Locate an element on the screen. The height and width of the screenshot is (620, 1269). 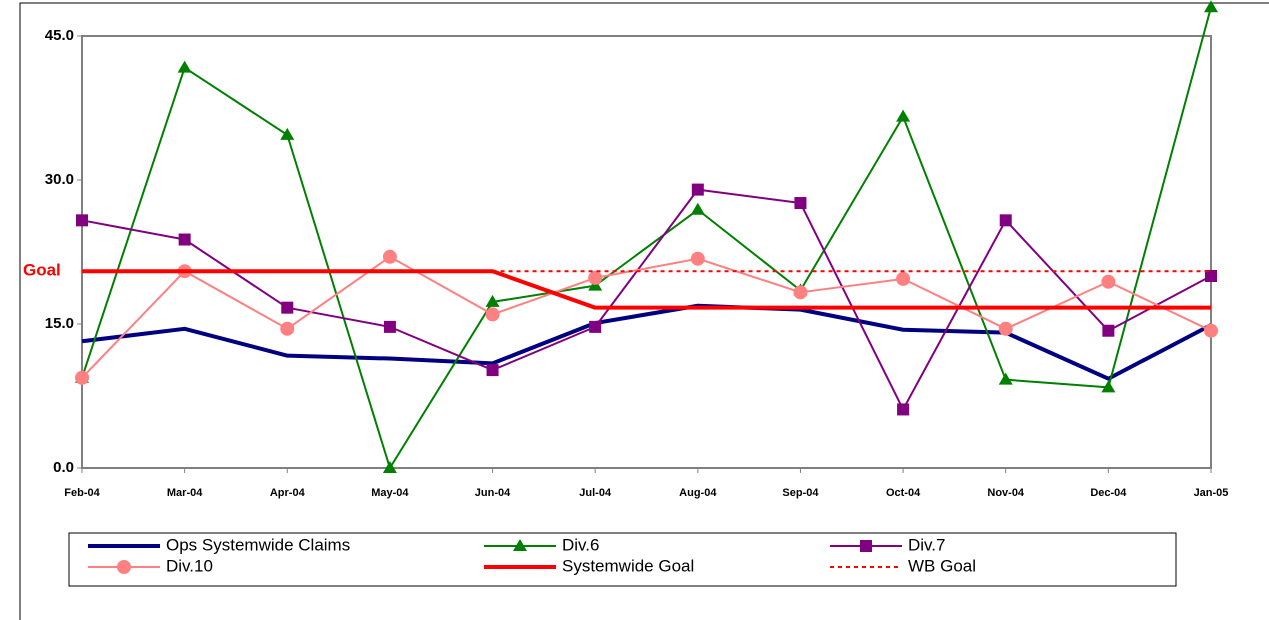
x-tick-label: May-04 is located at coordinates (390, 493).